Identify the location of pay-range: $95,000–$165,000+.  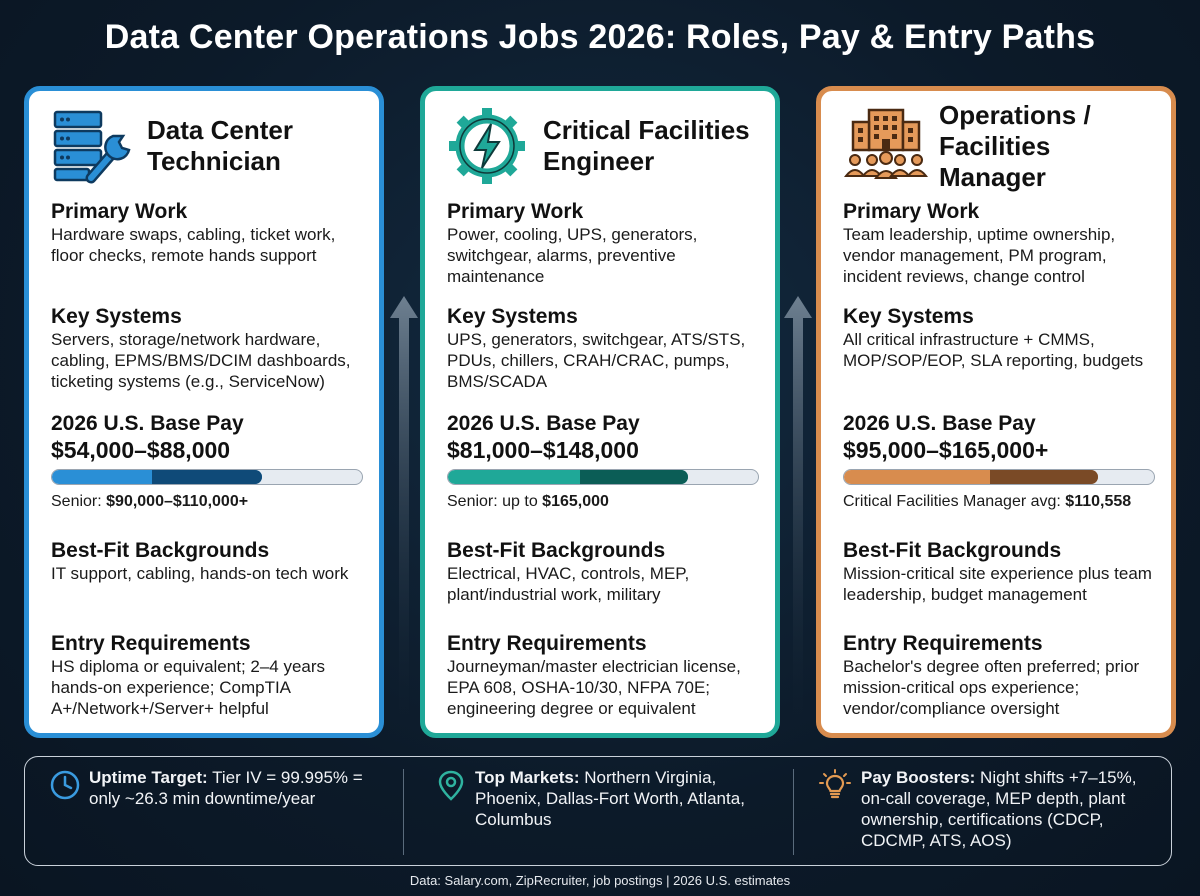
(946, 450).